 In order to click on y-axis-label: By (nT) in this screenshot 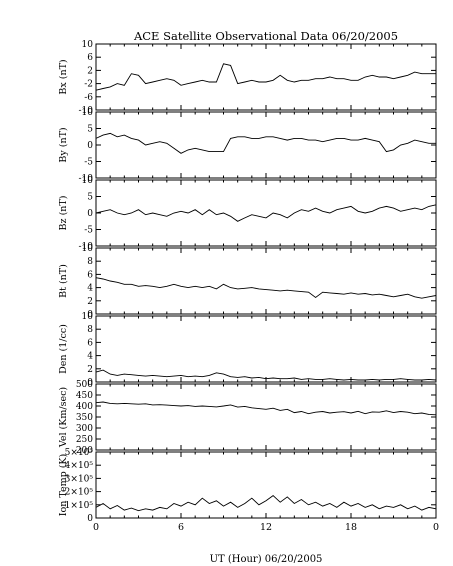, I will do `click(63, 144)`.